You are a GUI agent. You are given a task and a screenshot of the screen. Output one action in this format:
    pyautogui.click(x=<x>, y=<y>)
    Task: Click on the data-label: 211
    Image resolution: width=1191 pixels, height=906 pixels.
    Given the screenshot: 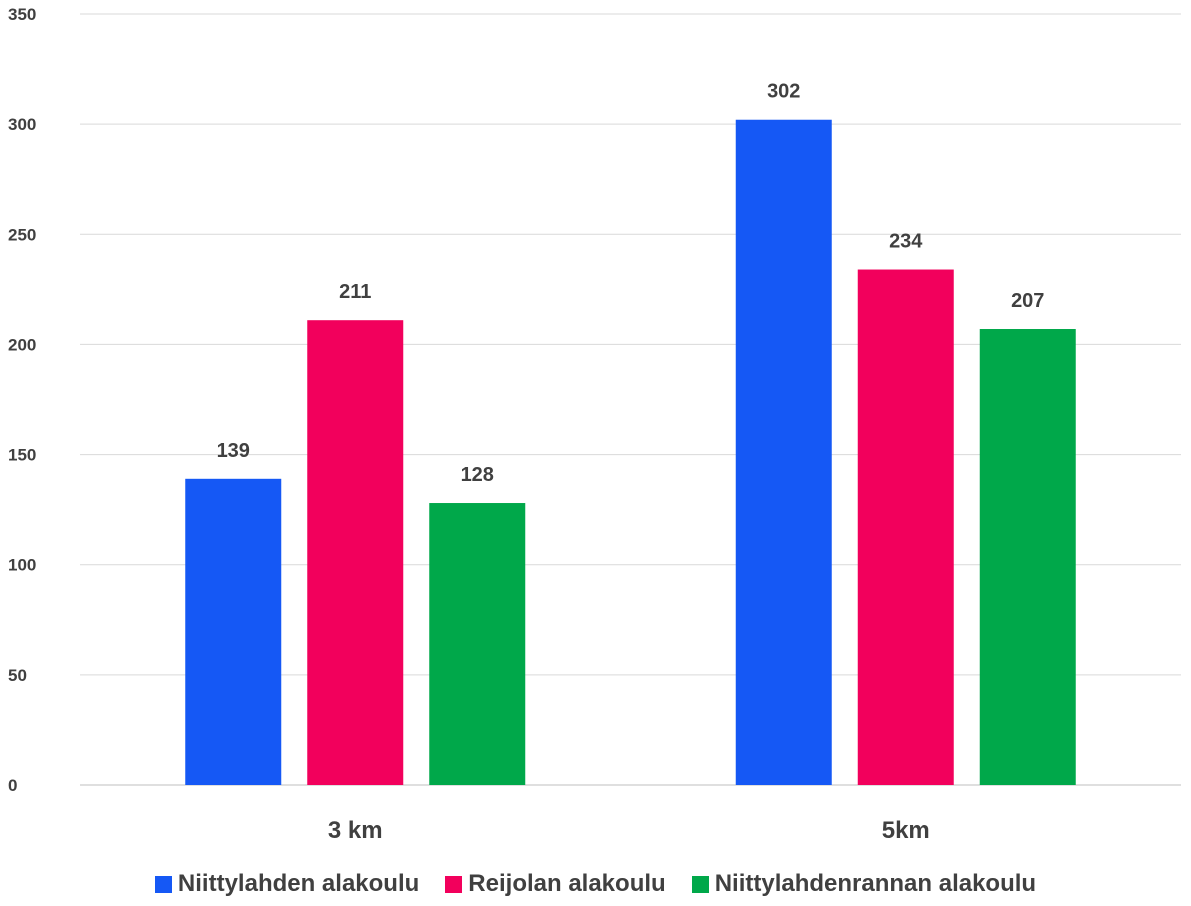 What is the action you would take?
    pyautogui.click(x=355, y=292)
    